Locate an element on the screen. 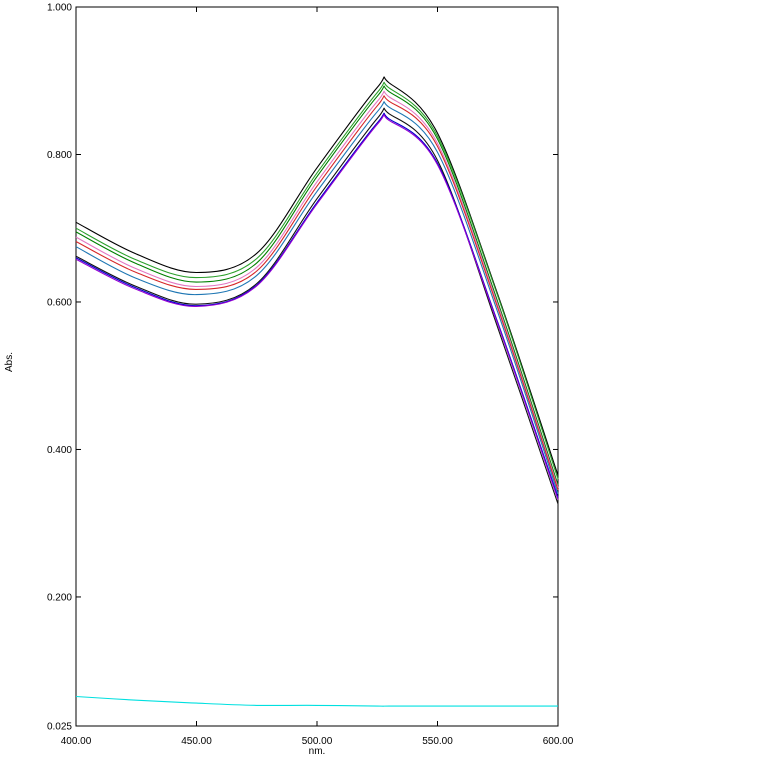 This screenshot has height=762, width=768. x-tick-label: 600.00 is located at coordinates (558, 741).